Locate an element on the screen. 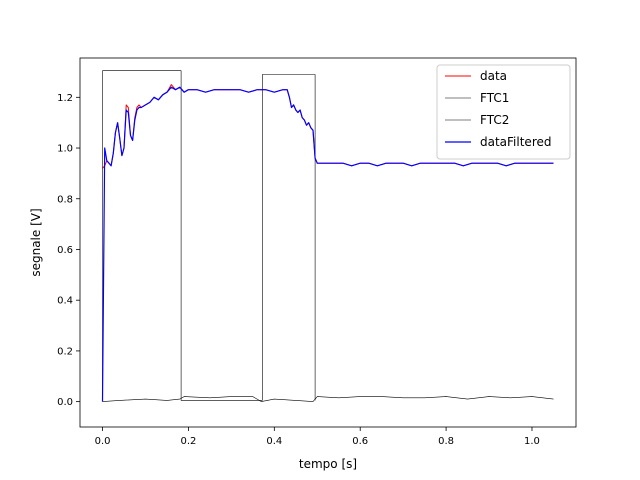 This screenshot has height=480, width=640. y-tick-label: 0.4 is located at coordinates (65, 301).